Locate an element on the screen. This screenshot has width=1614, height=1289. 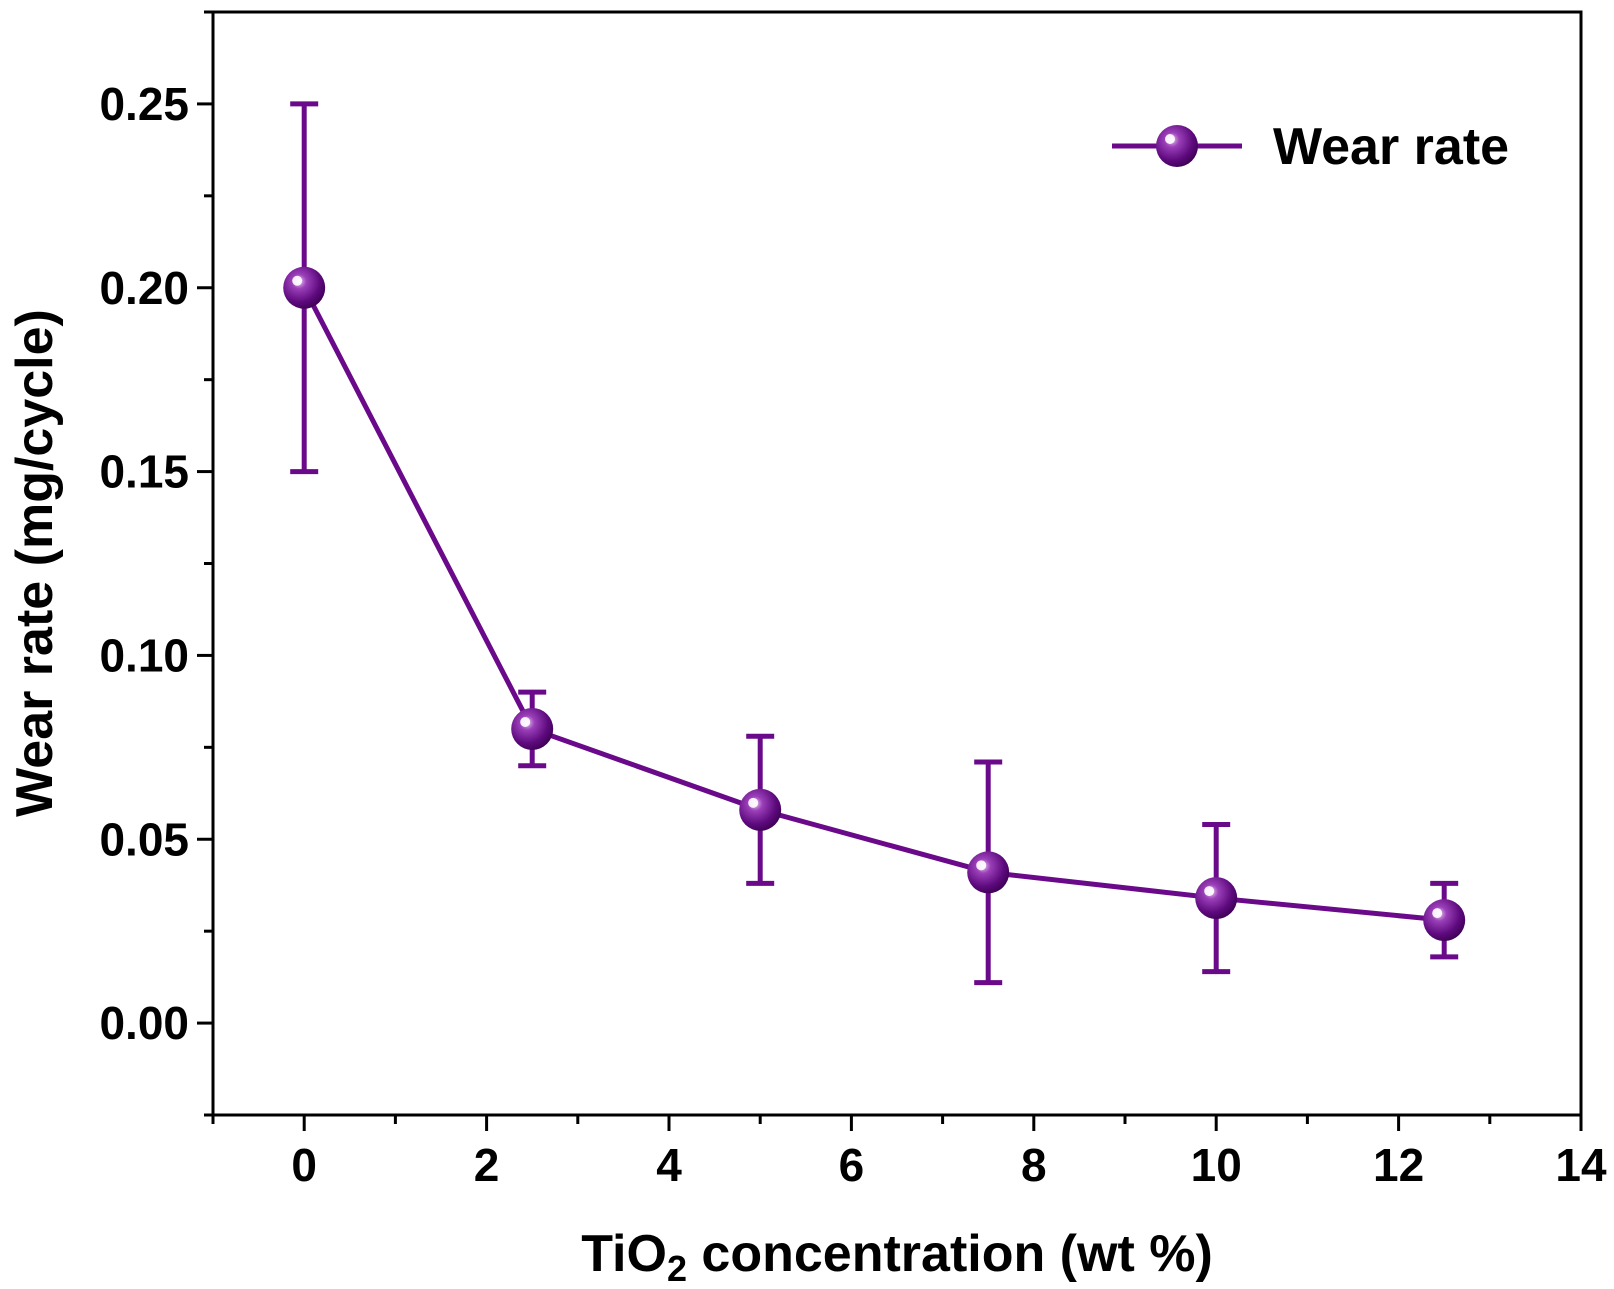
x-axis-title-rest: concentration (wt %) is located at coordinates (950, 1254).